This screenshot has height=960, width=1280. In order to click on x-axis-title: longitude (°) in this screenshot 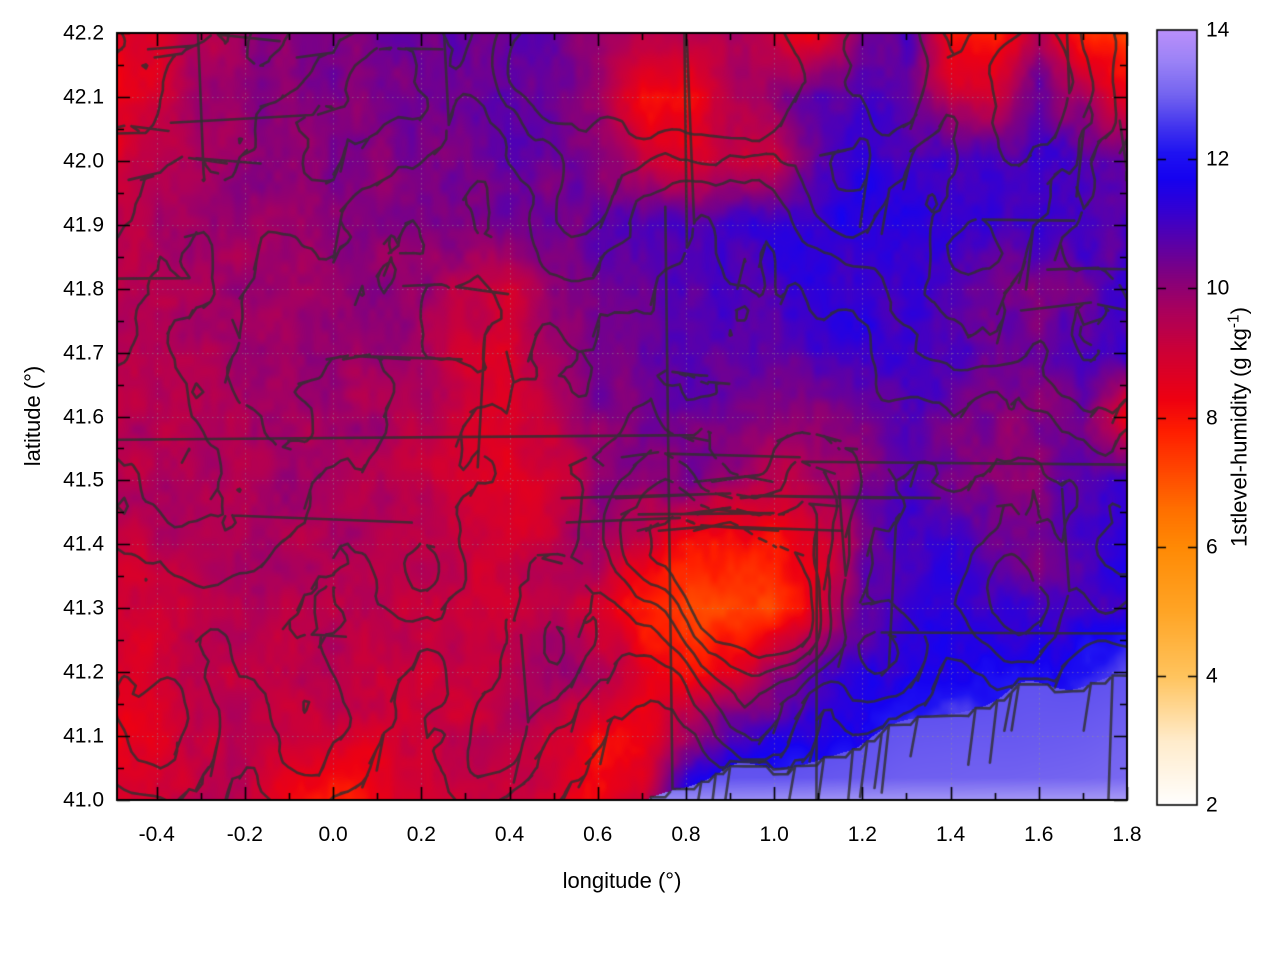, I will do `click(622, 880)`.